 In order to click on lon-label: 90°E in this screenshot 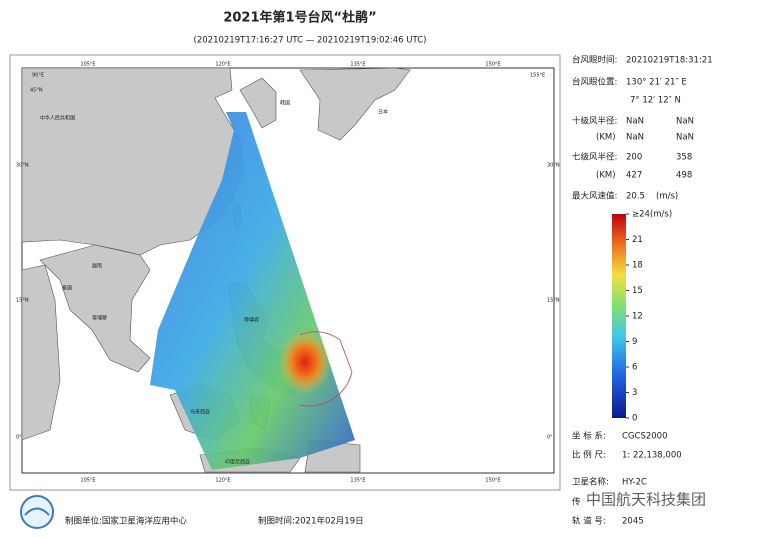, I will do `click(38, 76)`.